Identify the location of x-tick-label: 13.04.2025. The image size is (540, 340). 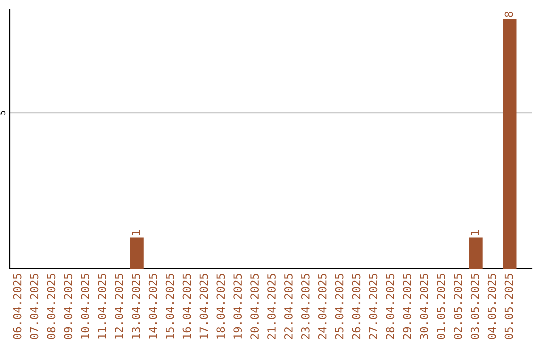
(136, 306).